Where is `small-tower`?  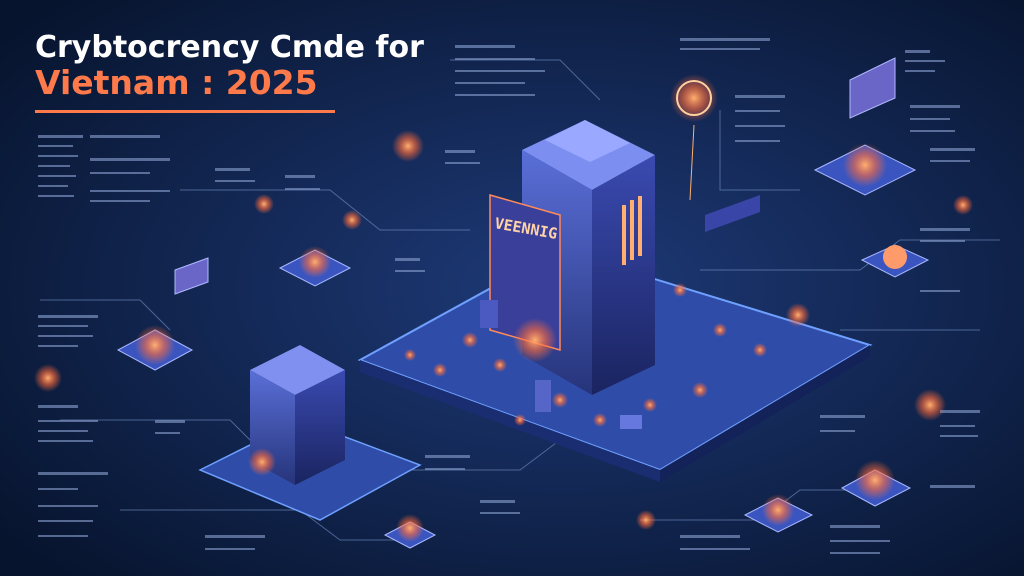
small-tower is located at coordinates (310, 433).